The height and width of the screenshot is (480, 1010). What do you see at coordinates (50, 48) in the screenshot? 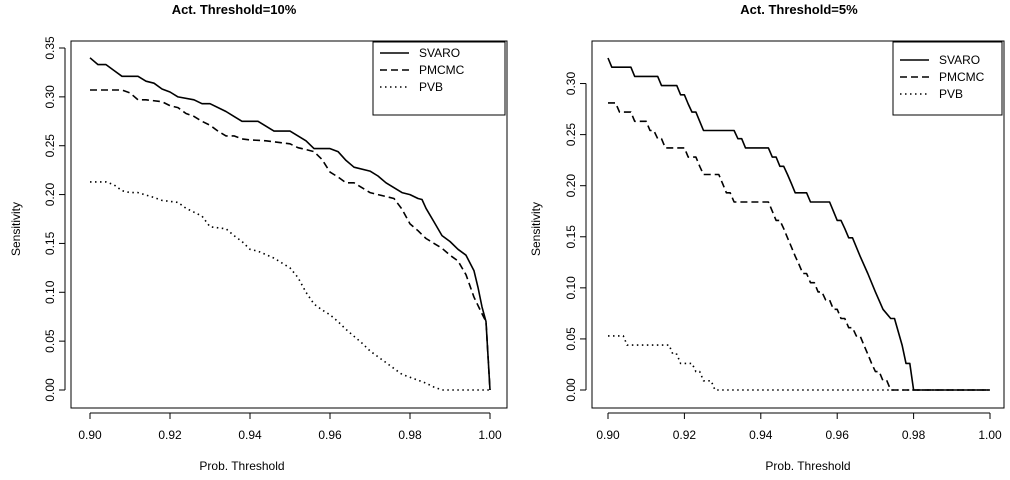
I see `y-tick-label: 0.35` at bounding box center [50, 48].